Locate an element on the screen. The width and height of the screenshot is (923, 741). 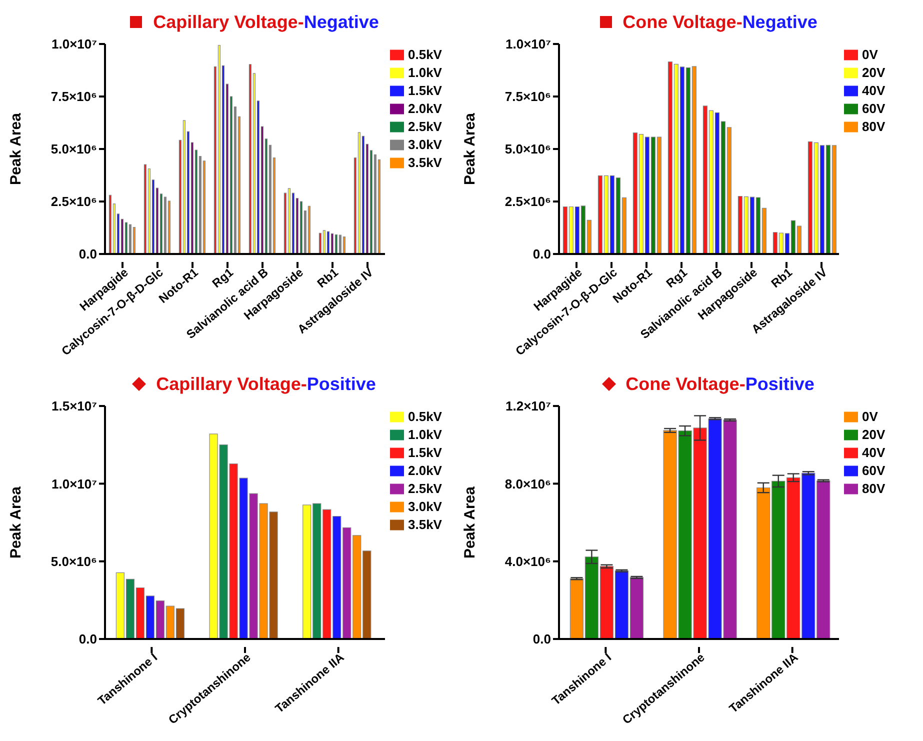
chart-title: Capillary Voltage-Negative is located at coordinates (266, 22).